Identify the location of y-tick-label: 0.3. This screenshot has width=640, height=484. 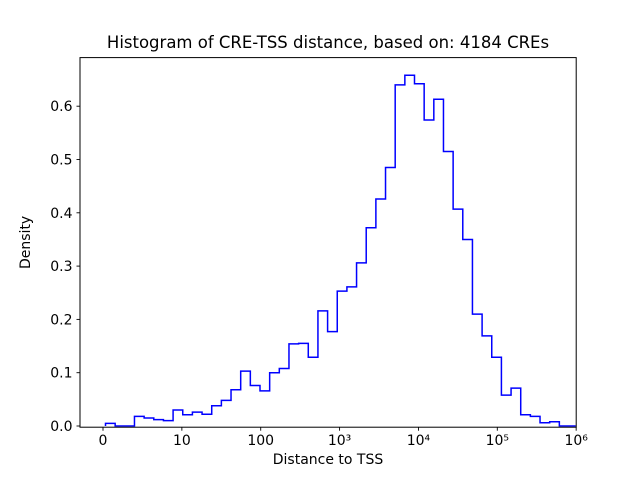
(61, 267).